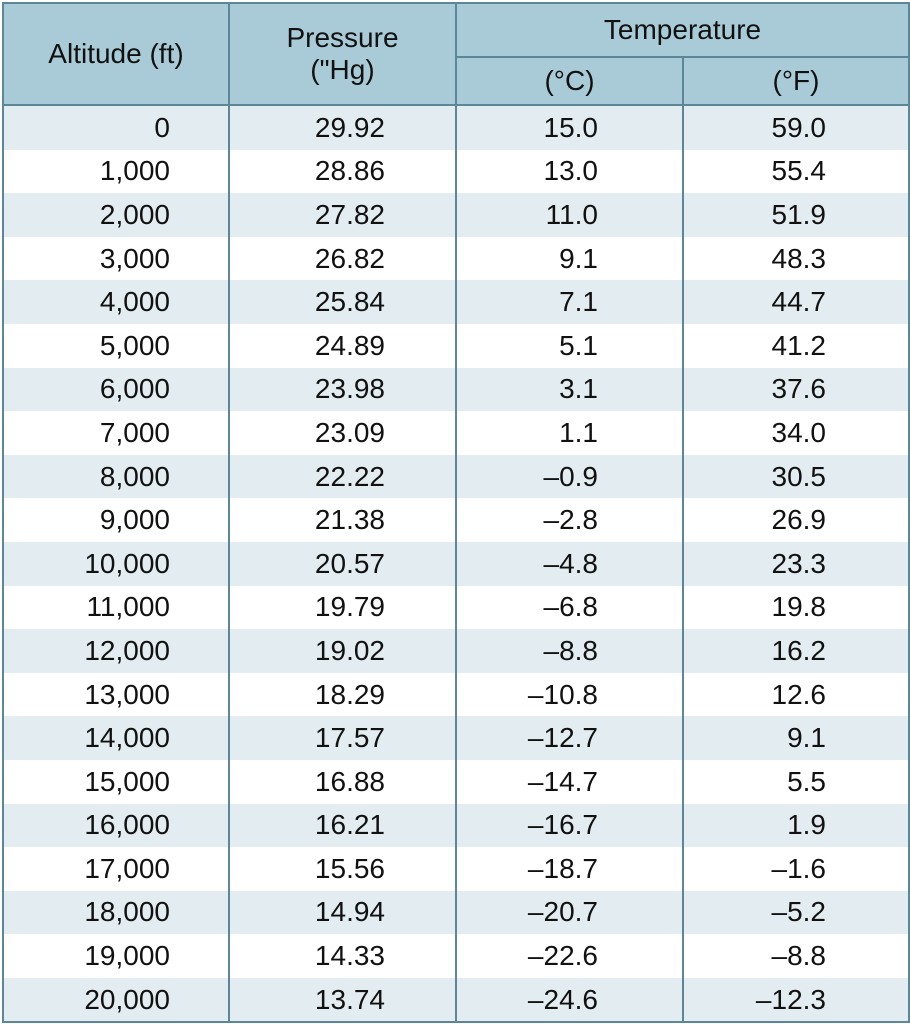 The image size is (910, 1024). I want to click on cell-altitude: 11,000, so click(116, 607).